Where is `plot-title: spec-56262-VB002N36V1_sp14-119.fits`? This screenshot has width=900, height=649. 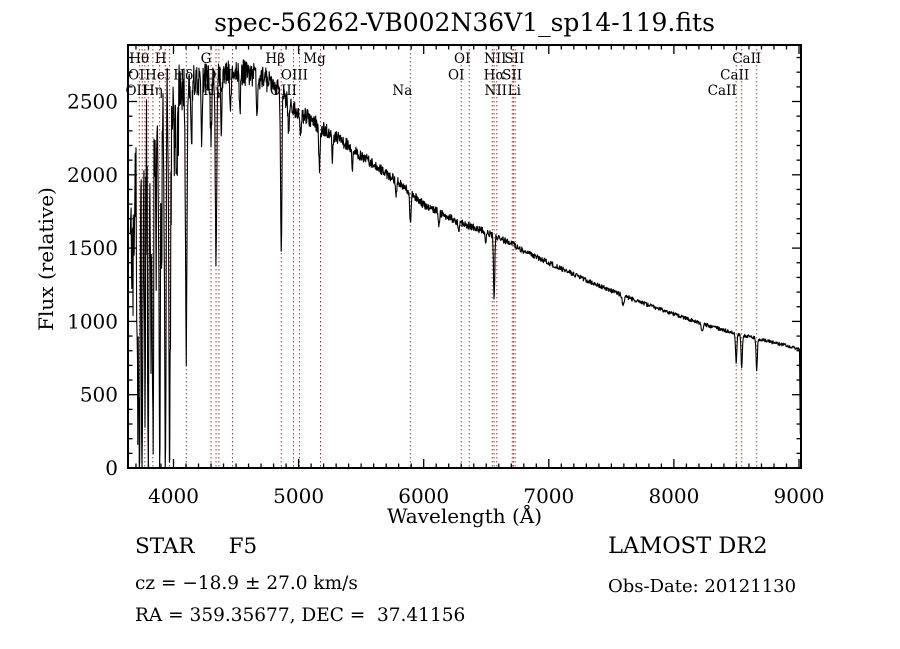
plot-title: spec-56262-VB002N36V1_sp14-119.fits is located at coordinates (464, 22).